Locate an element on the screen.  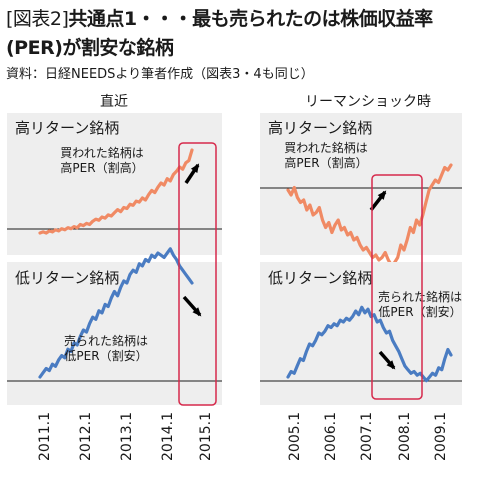
x-tick-label: 2014.1 is located at coordinates (168, 436).